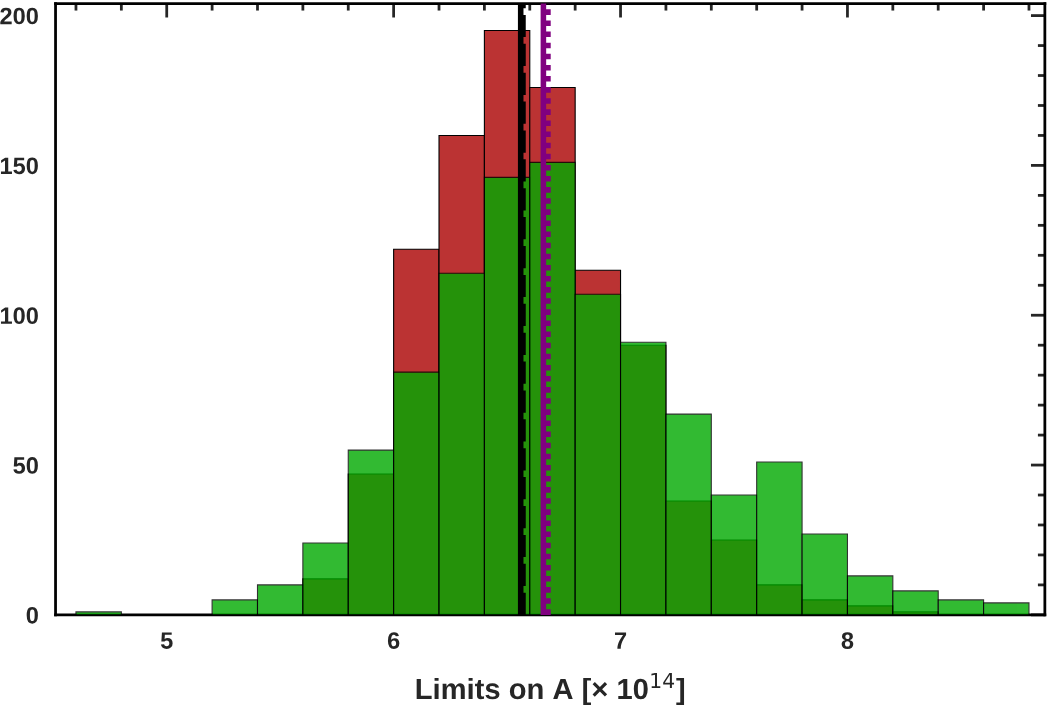  What do you see at coordinates (620, 640) in the screenshot?
I see `x-tick-label: 7` at bounding box center [620, 640].